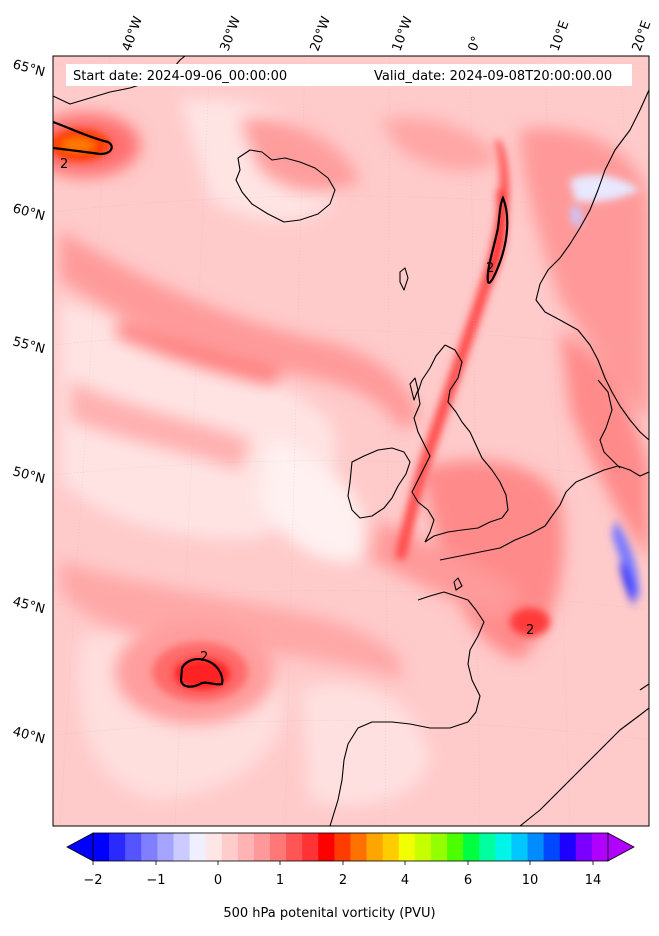  I want to click on iceland-coast, so click(285, 186).